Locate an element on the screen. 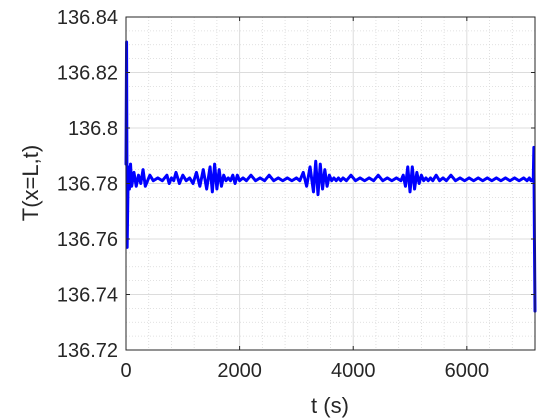  y-tick-label: 136.76 is located at coordinates (87, 240).